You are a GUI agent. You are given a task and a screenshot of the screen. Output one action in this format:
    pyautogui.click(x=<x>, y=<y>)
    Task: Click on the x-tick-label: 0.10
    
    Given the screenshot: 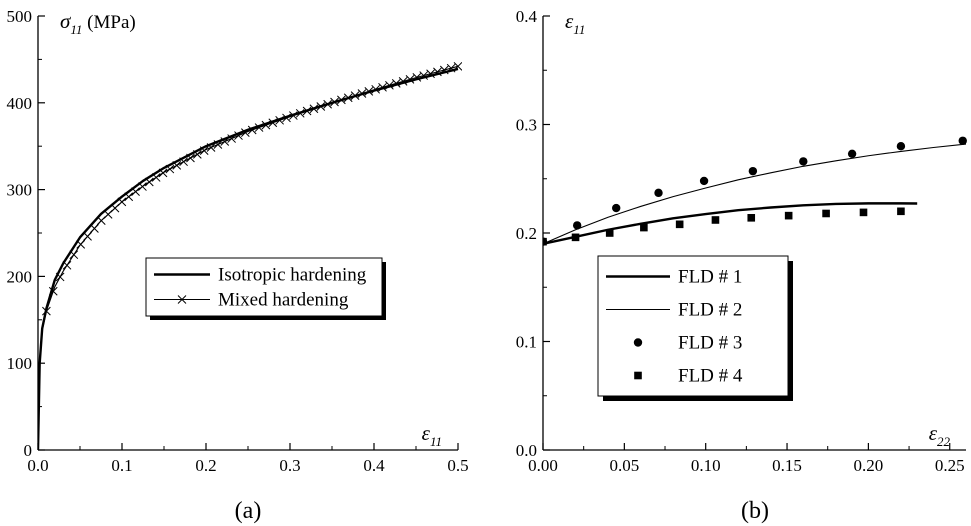 What is the action you would take?
    pyautogui.click(x=706, y=465)
    